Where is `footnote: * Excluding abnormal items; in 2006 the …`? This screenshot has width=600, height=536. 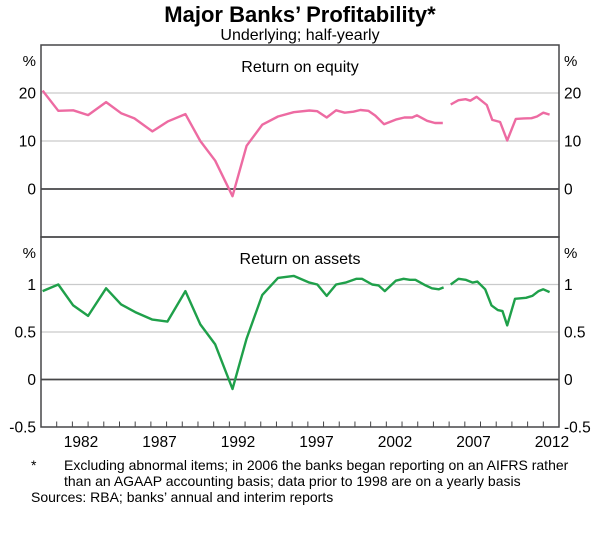
footnote: * Excluding abnormal items; in 2006 the … is located at coordinates (305, 473).